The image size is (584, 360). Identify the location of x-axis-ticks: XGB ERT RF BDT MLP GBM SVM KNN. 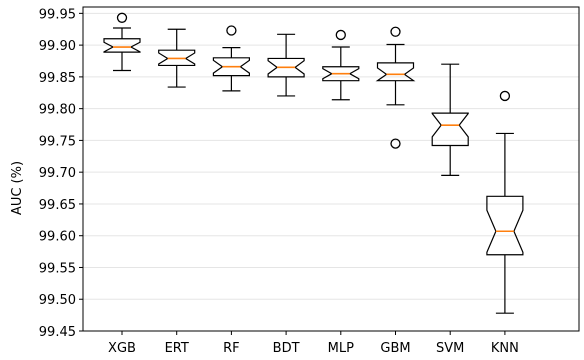
(313, 343).